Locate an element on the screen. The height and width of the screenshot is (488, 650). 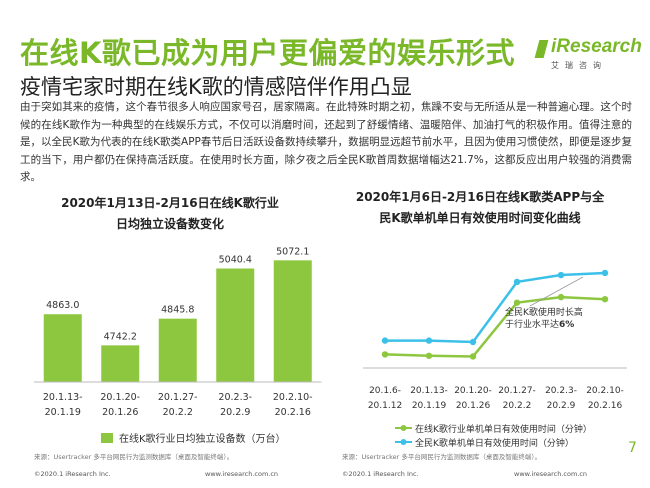
bar-legend-label: 在线K歌行业日均独立设备数（万台） is located at coordinates (202, 439).